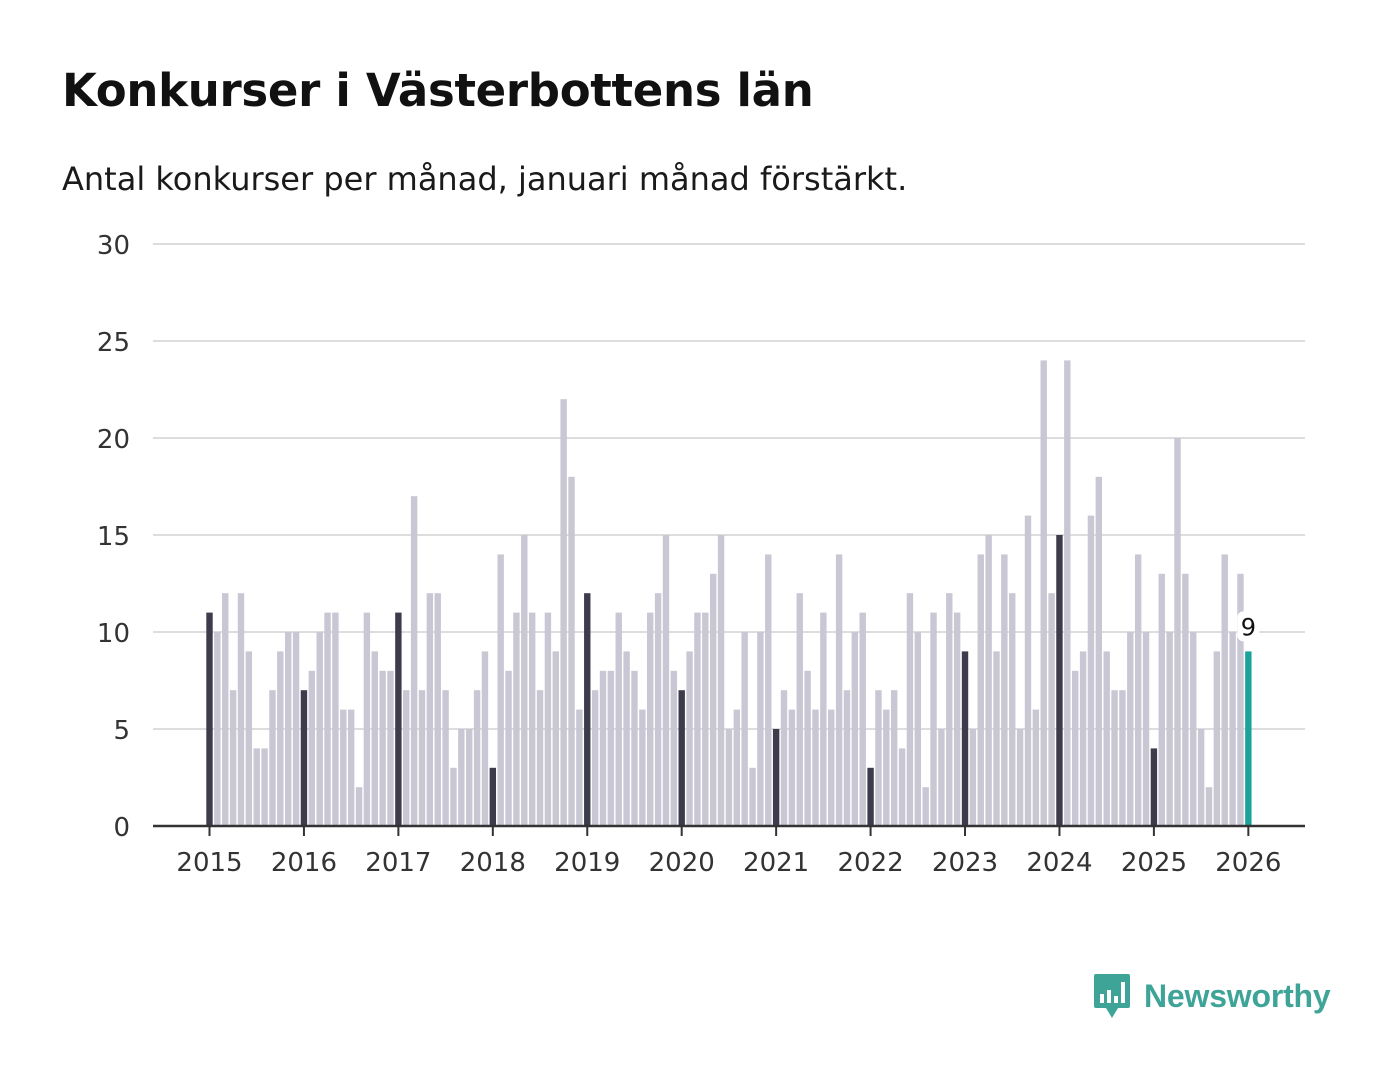  I want to click on x-tick-label: 2017, so click(398, 863).